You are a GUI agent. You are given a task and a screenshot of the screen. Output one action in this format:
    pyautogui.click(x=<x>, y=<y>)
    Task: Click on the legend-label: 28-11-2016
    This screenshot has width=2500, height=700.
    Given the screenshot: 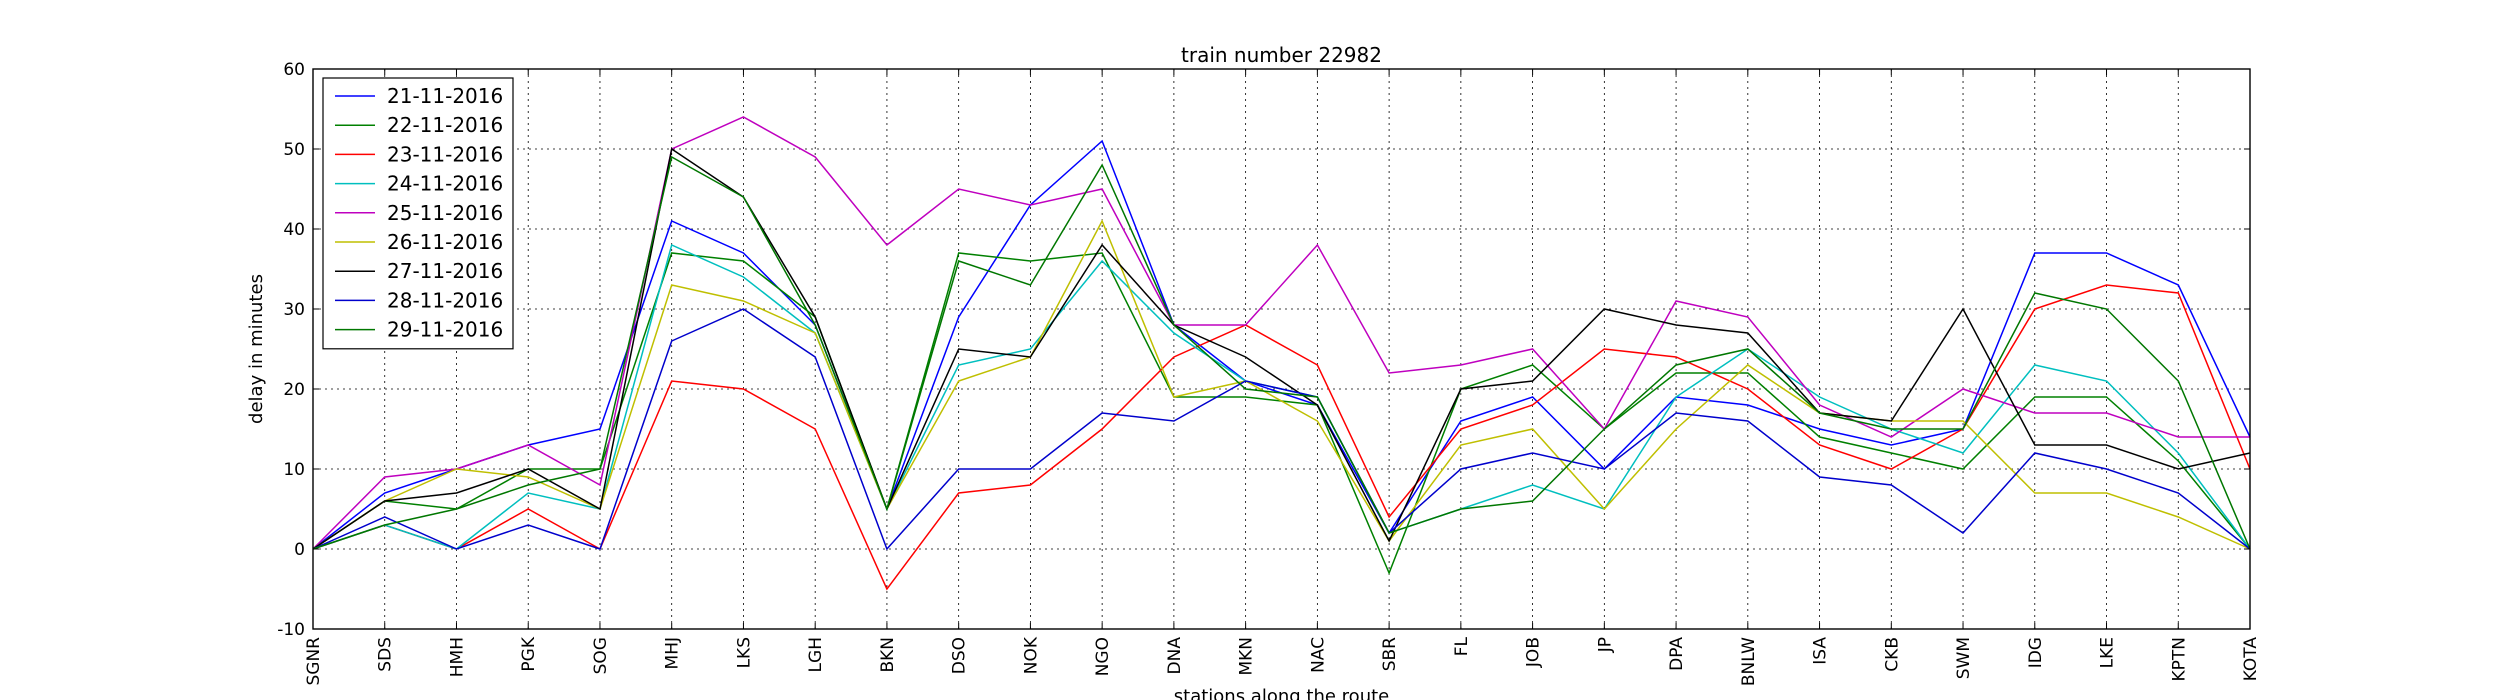 What is the action you would take?
    pyautogui.click(x=445, y=300)
    